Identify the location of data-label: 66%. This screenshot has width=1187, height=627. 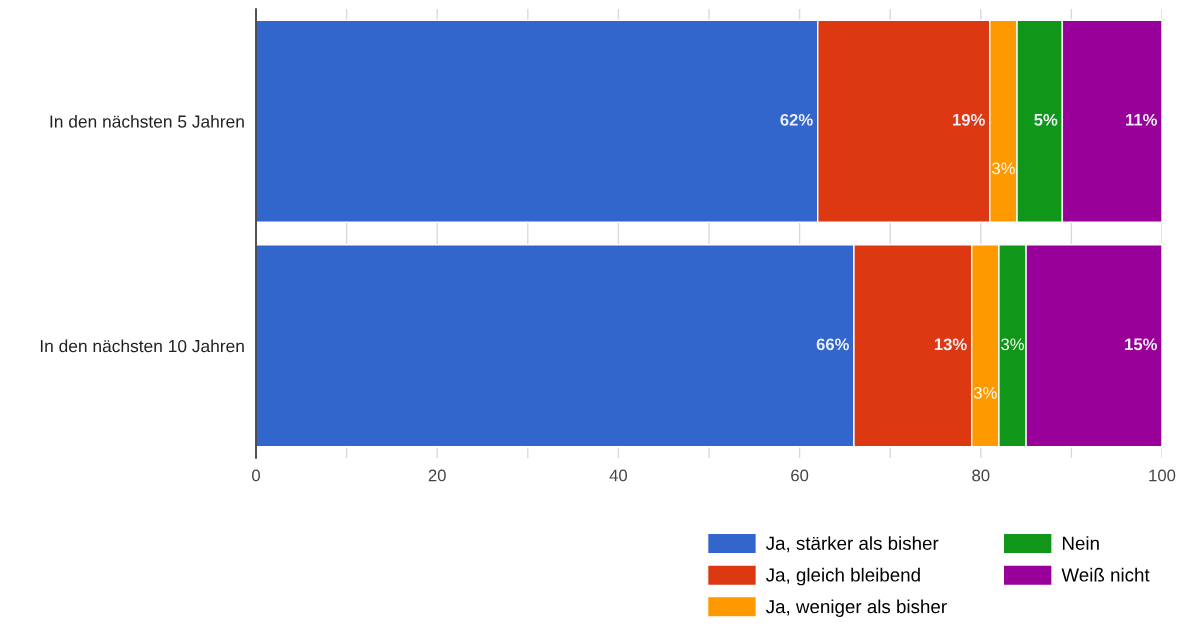
(832, 344).